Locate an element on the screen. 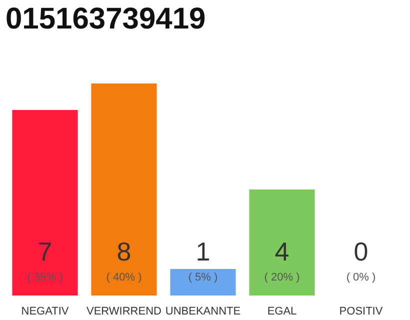  x-tick-label: EGAL is located at coordinates (282, 312).